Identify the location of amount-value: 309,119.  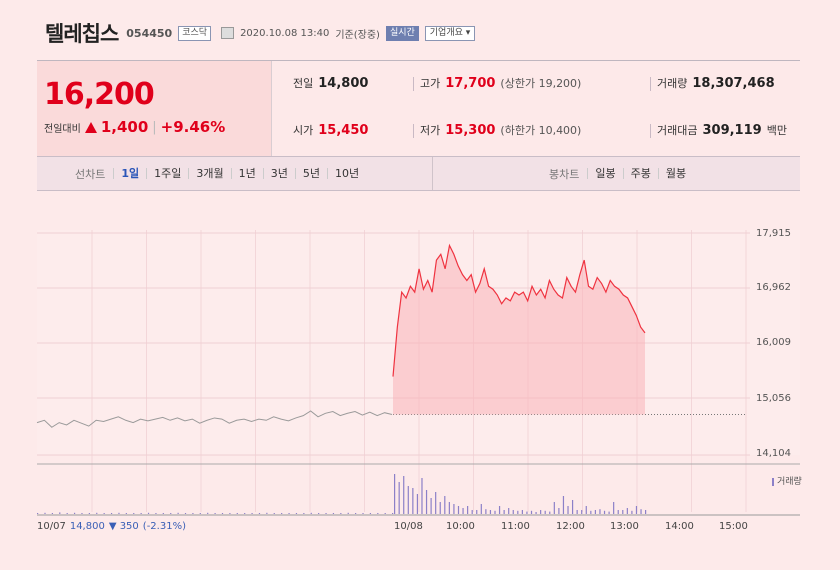
(732, 130).